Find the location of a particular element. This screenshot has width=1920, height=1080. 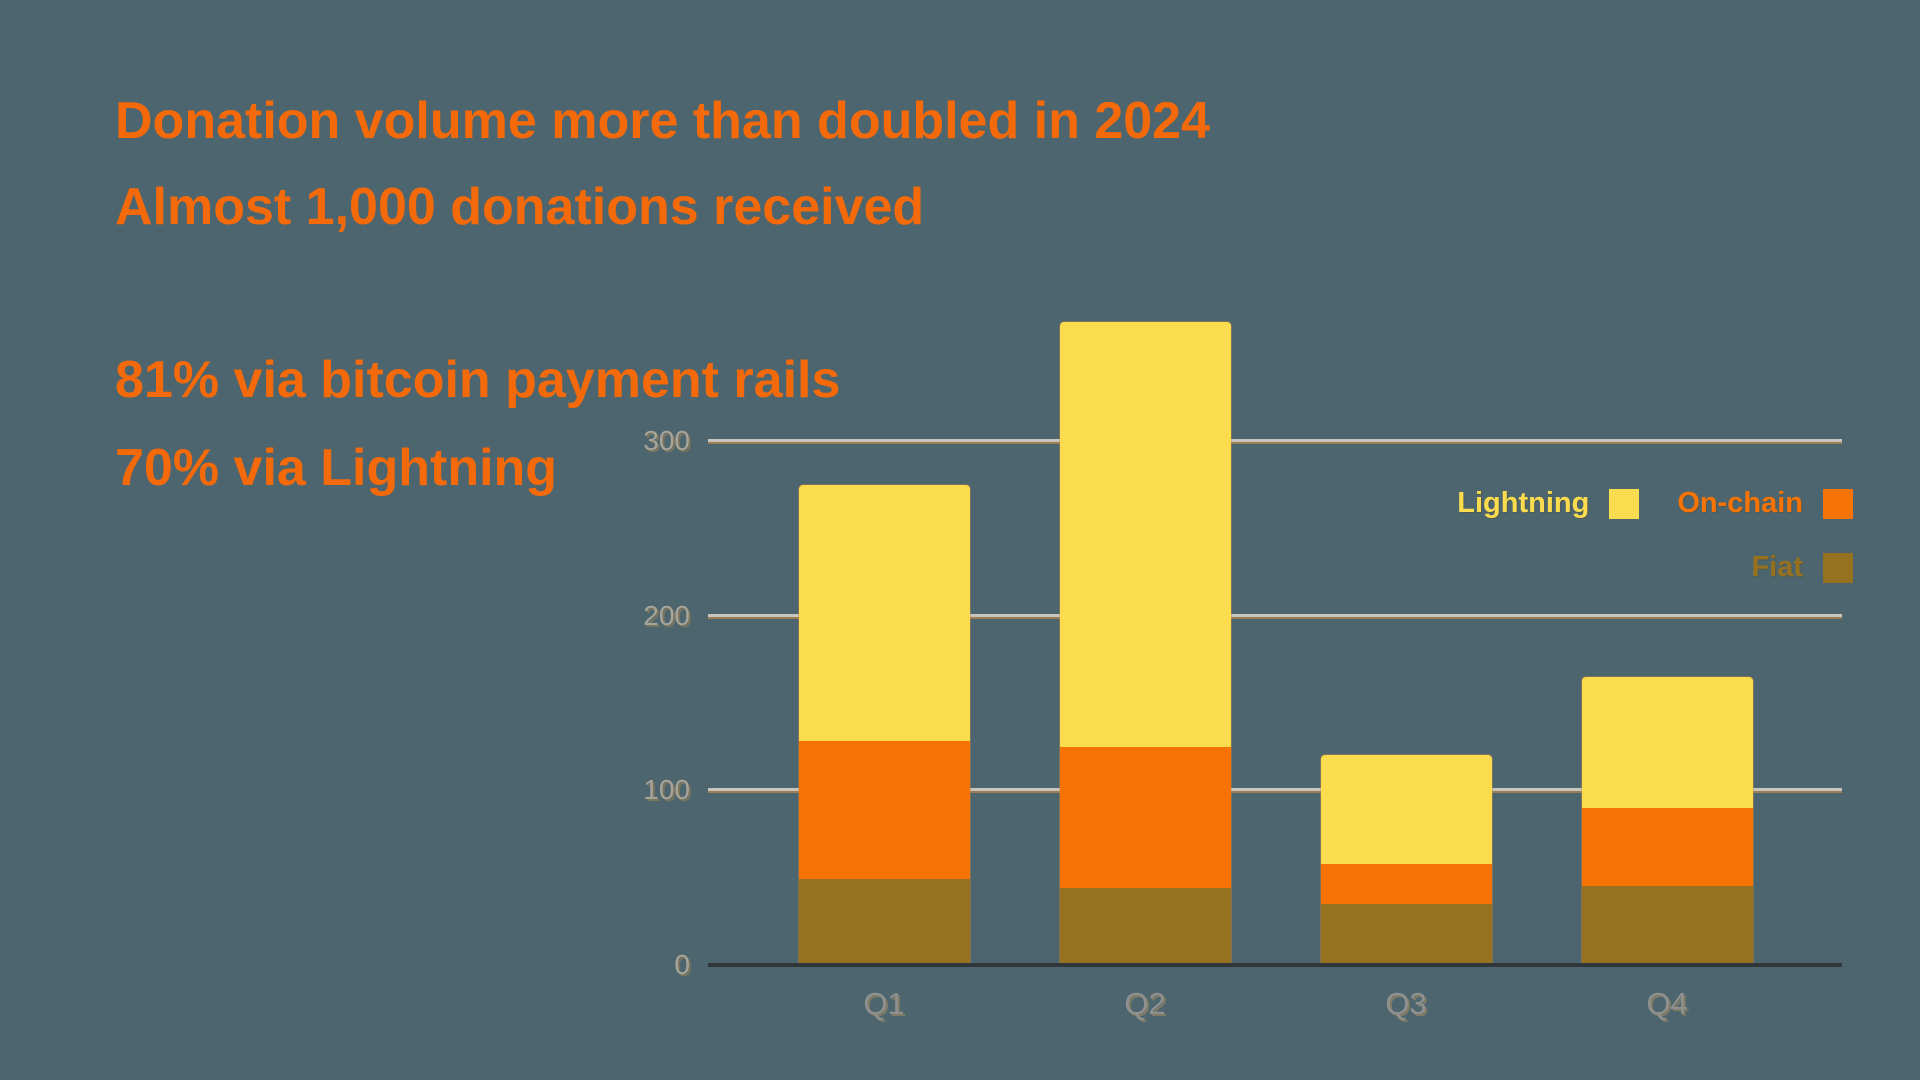

legend-row: Lightning On-chain is located at coordinates (1636, 503).